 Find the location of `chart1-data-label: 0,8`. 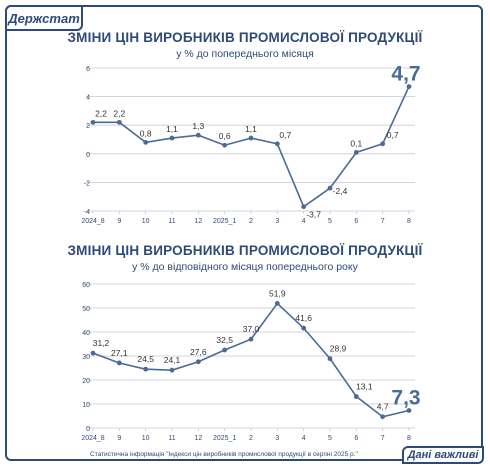

chart1-data-label: 0,8 is located at coordinates (146, 133).